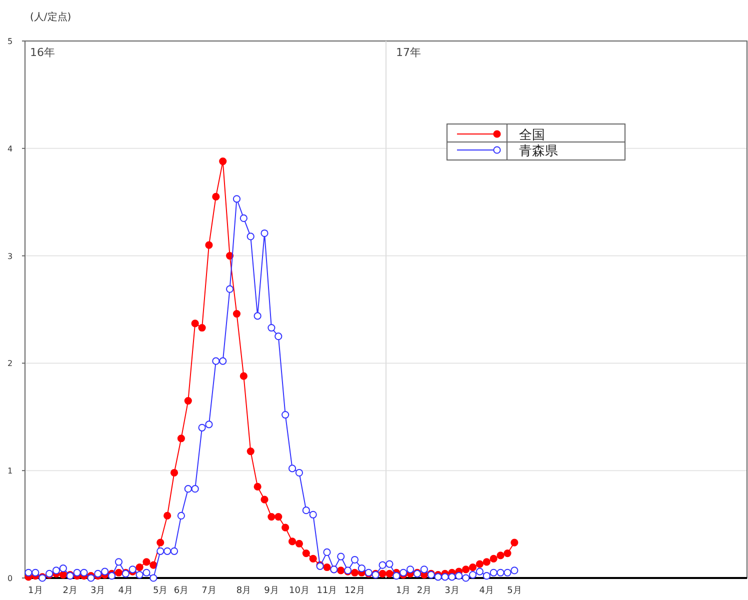  I want to click on y-tick-label: 2, so click(10, 363).